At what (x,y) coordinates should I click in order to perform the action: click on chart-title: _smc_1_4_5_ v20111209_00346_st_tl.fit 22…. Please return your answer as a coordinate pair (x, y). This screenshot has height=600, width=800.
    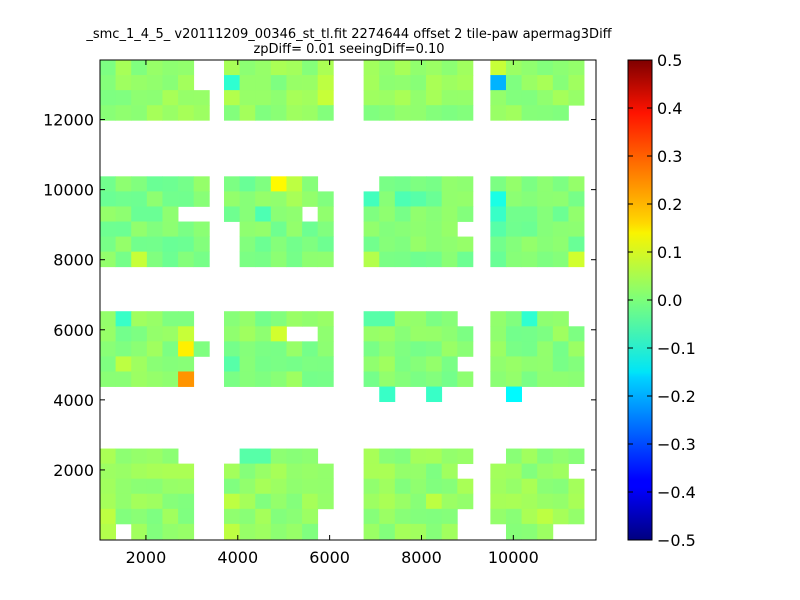
    Looking at the image, I should click on (348, 34).